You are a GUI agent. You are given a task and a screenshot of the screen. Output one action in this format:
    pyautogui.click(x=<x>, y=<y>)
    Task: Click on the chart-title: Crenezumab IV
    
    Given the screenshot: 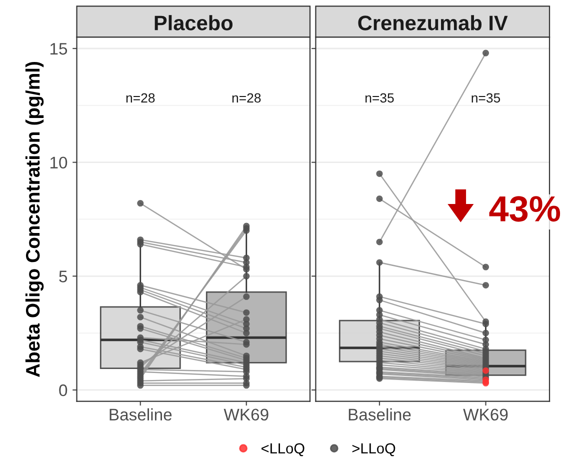 What is the action you would take?
    pyautogui.click(x=433, y=22)
    